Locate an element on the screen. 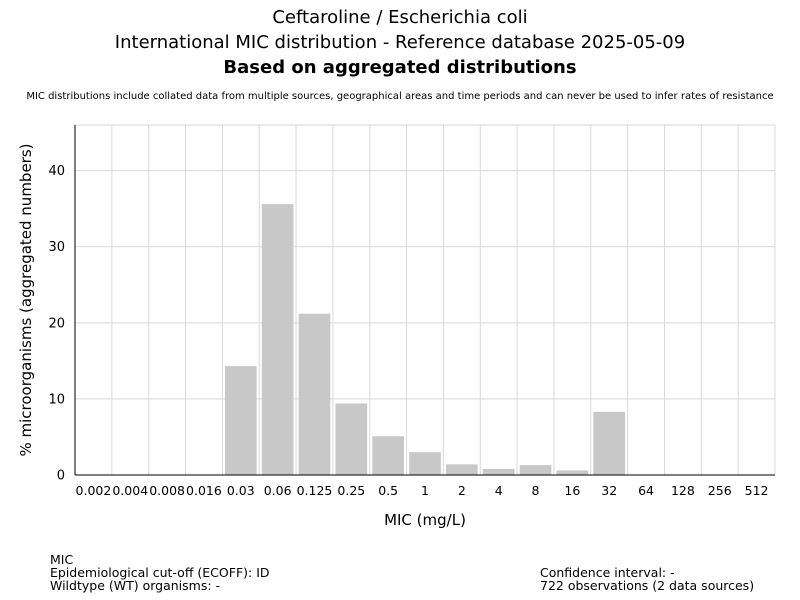 The height and width of the screenshot is (600, 800). x-tick-label: 128 is located at coordinates (683, 490).